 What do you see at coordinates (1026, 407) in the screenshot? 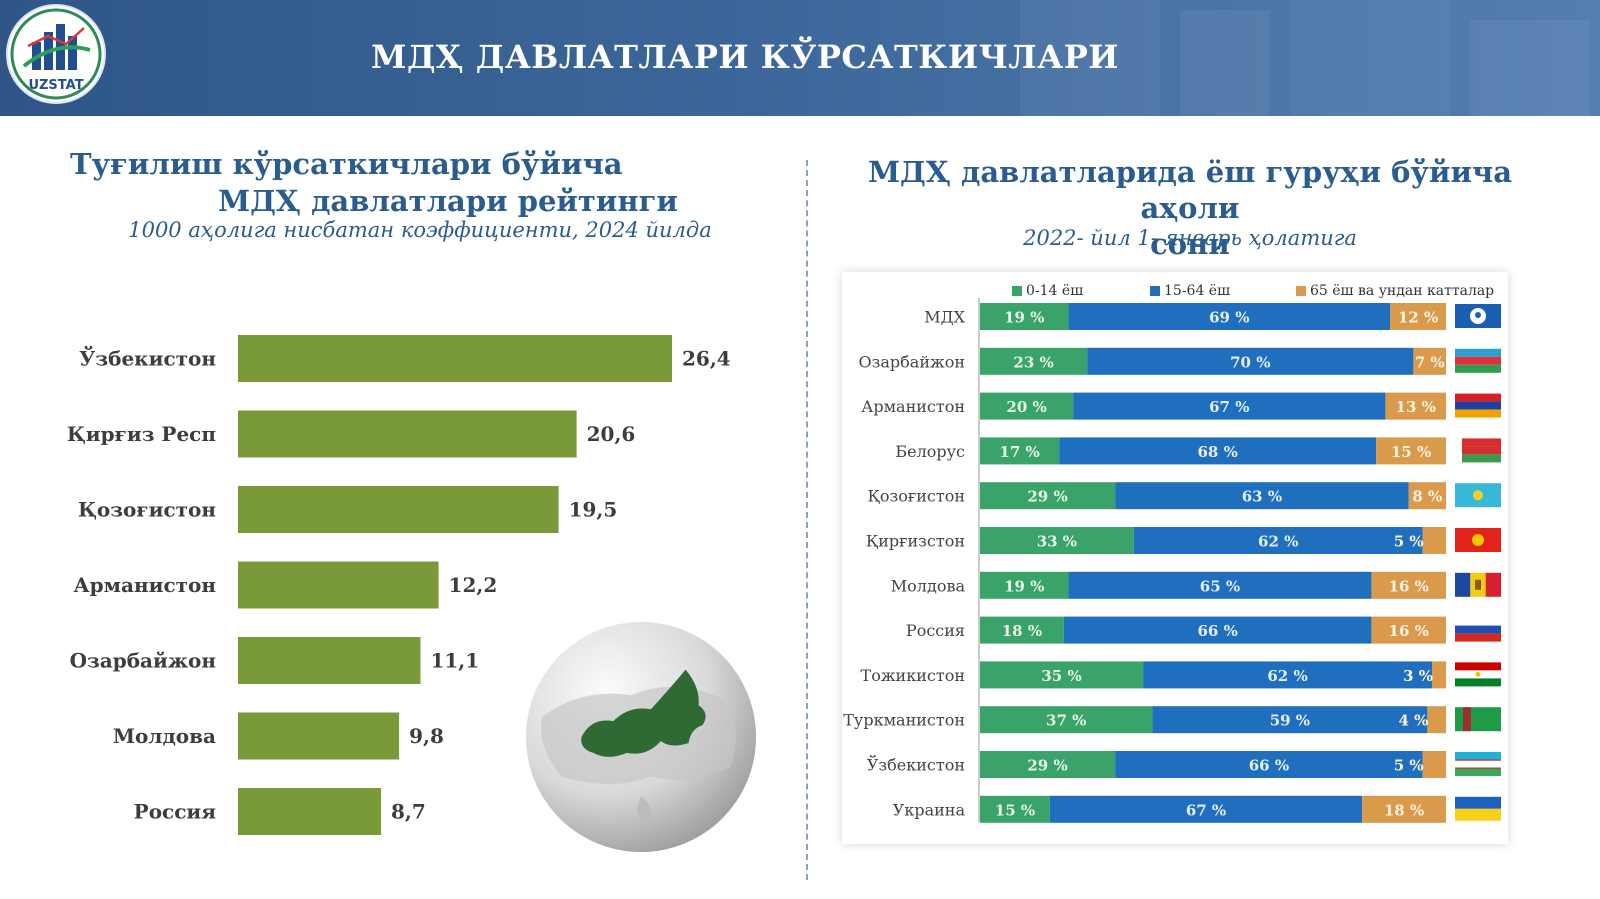
I see `segment-label-2-0: 20 %` at bounding box center [1026, 407].